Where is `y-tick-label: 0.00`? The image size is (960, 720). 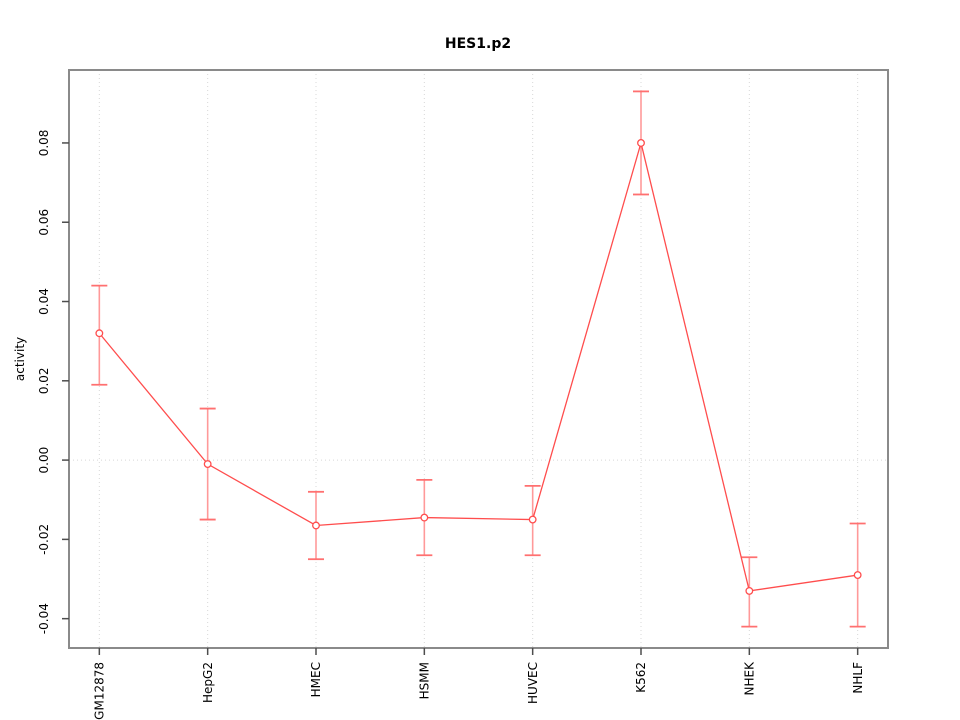 y-tick-label: 0.00 is located at coordinates (44, 460).